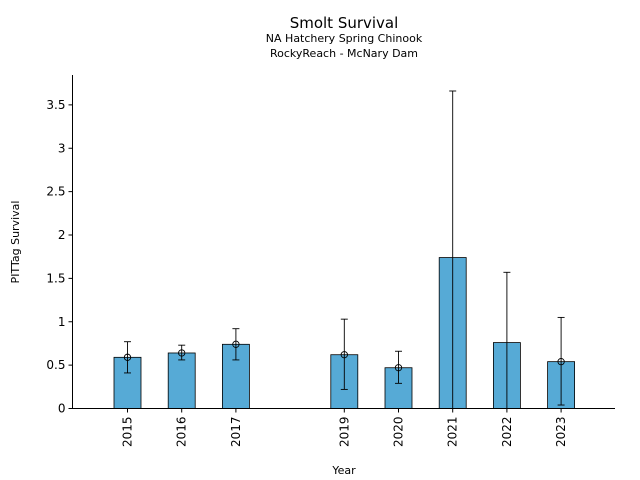 Image resolution: width=640 pixels, height=480 pixels. I want to click on x-tick-label: 2019, so click(344, 432).